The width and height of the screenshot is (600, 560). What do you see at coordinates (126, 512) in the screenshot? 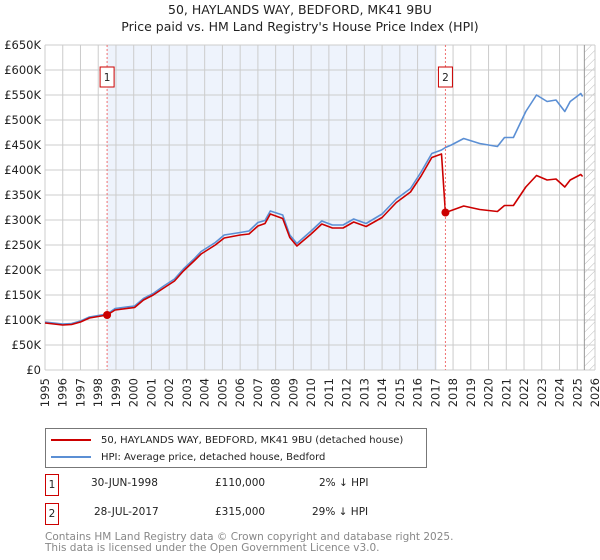
I see `transaction-date: 28-JUL-2017` at bounding box center [126, 512].